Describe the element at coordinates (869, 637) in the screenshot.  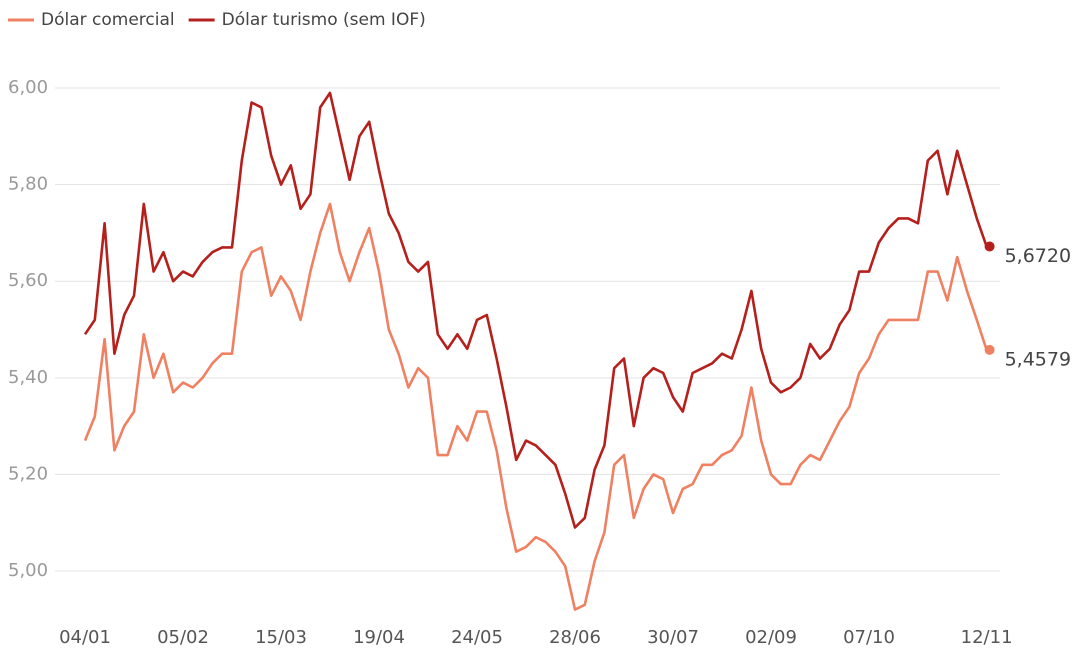
I see `x-tick-label: 07/10` at that location.